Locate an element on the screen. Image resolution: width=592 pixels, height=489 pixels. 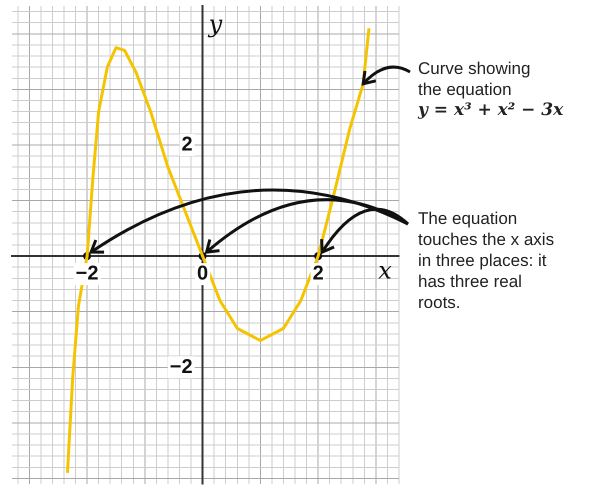
annotation: Curve showing the equation y = x³ + x² − 3x is located at coordinates (491, 90).